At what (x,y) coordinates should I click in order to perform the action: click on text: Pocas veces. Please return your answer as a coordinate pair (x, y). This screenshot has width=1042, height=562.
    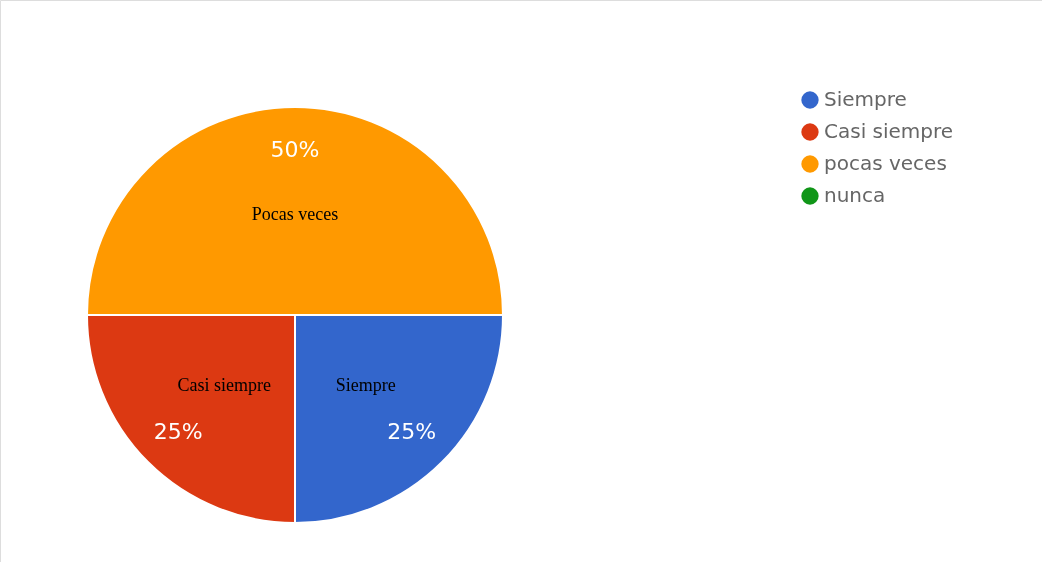
    Looking at the image, I should click on (295, 214).